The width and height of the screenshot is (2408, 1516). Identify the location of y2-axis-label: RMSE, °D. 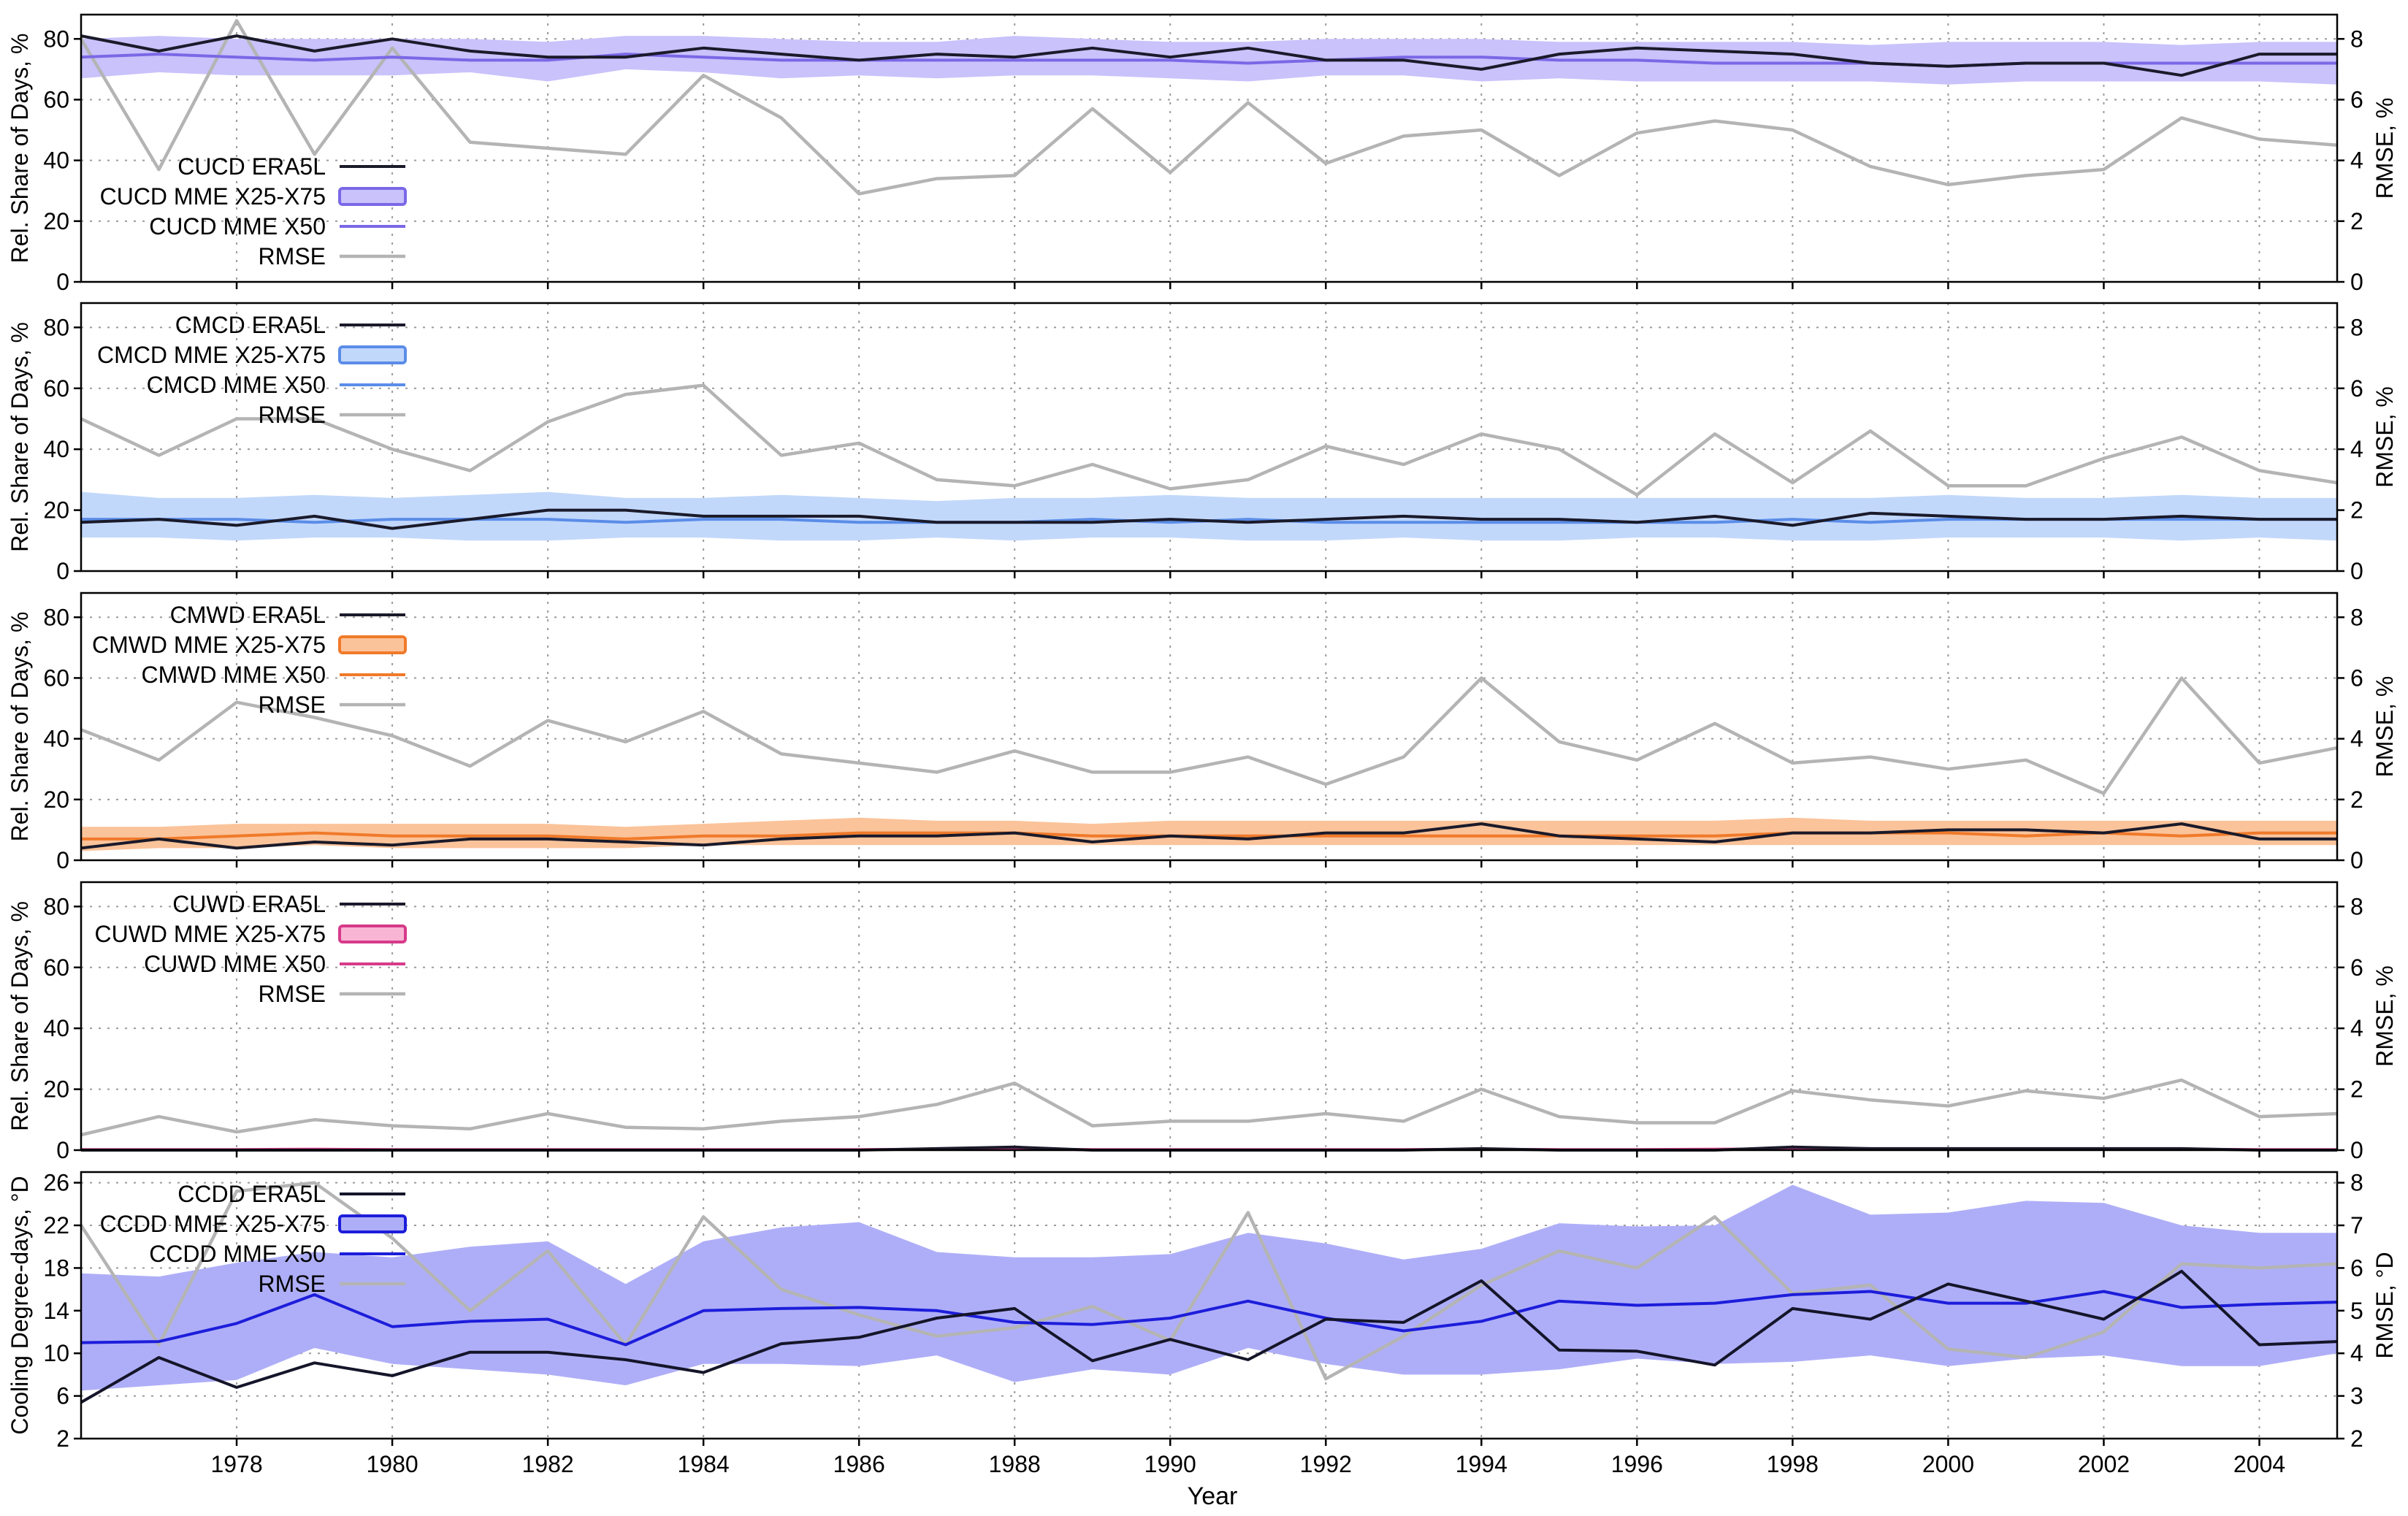
(2384, 1305).